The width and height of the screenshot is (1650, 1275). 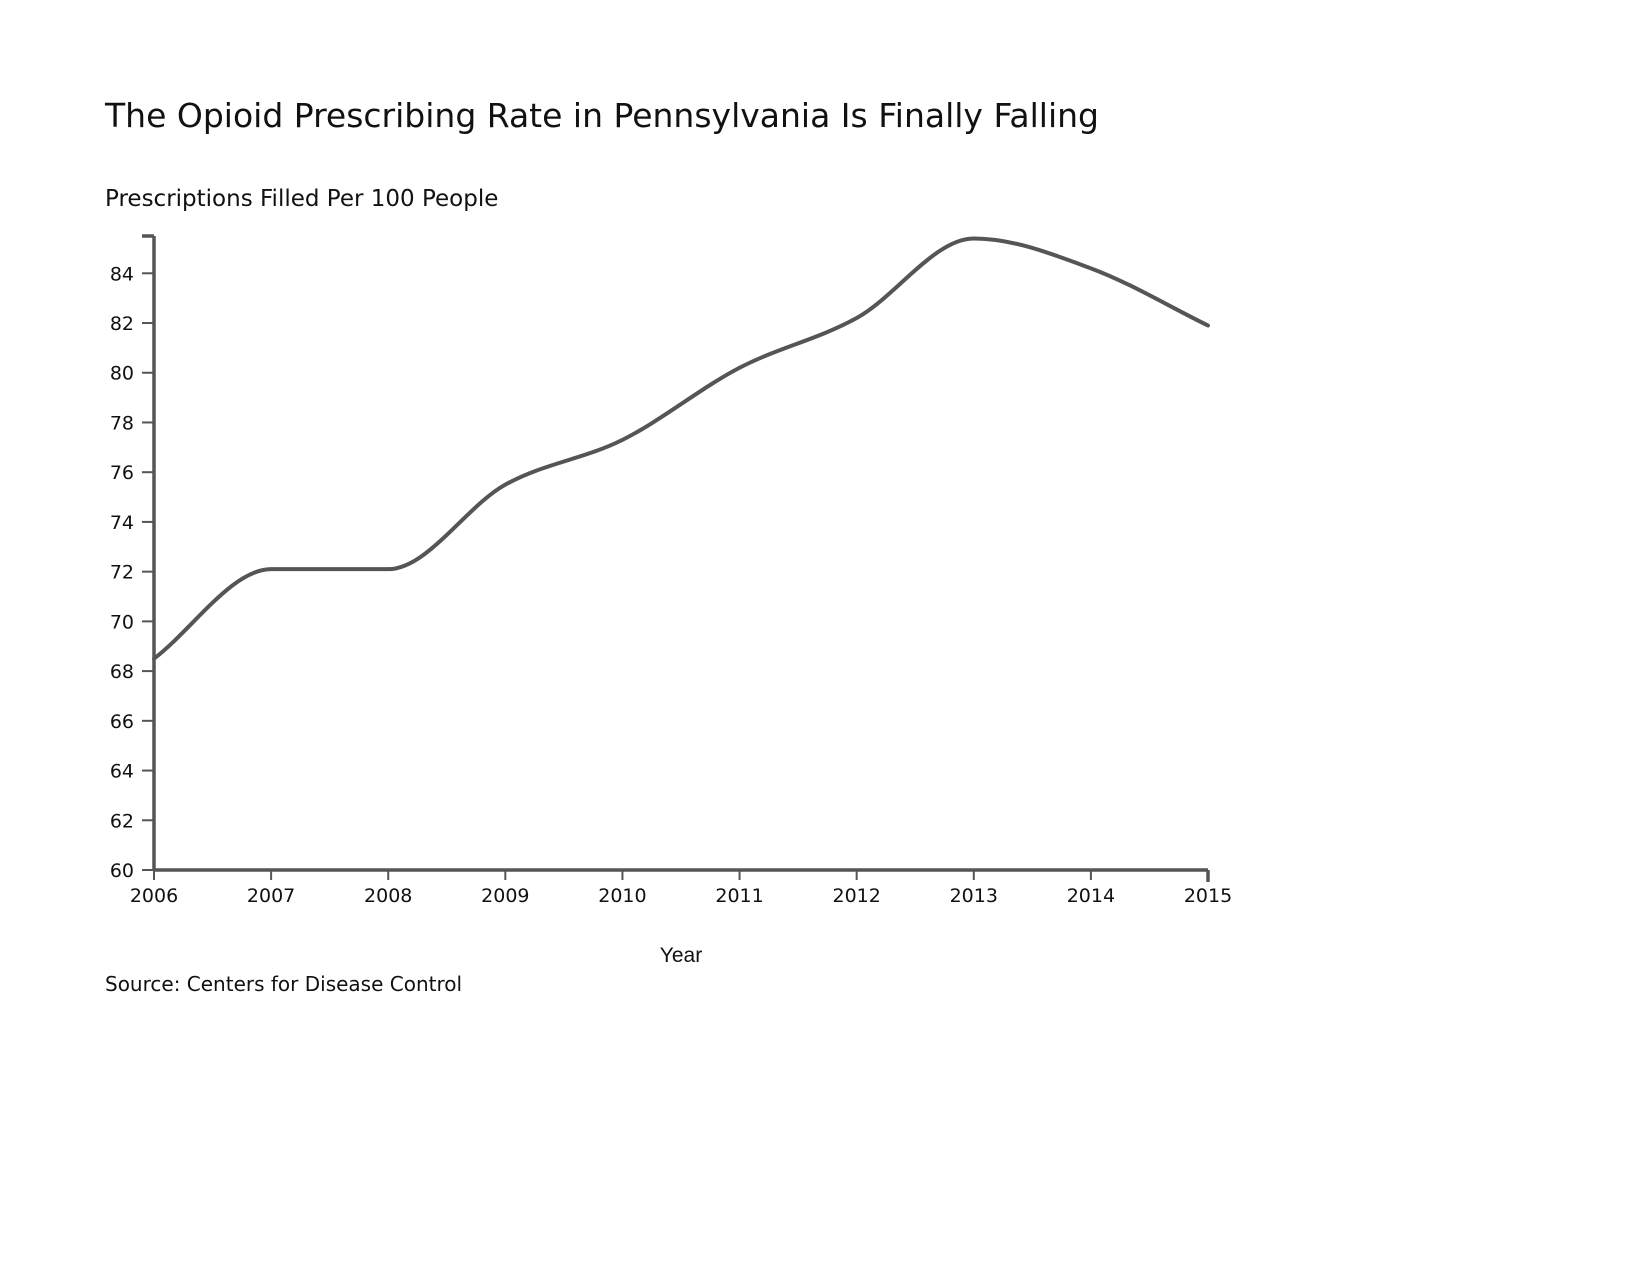 I want to click on x-tick-label: 2009, so click(x=505, y=896).